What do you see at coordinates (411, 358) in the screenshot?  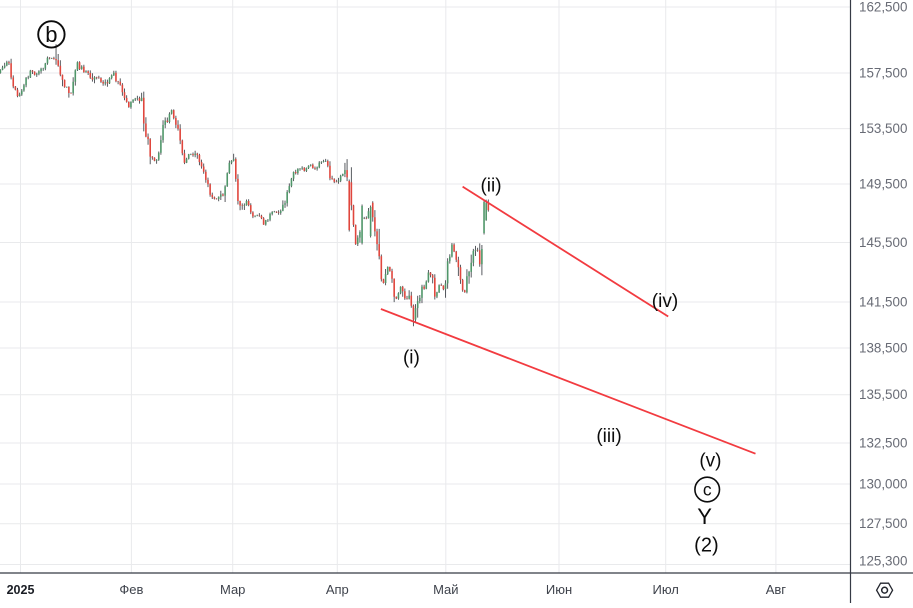 I see `svg-text: (i)` at bounding box center [411, 358].